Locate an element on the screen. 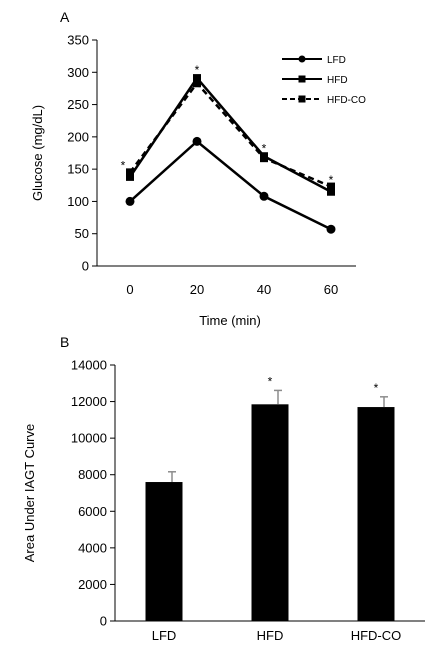 The image size is (436, 653). panel-a-label: A is located at coordinates (65, 17).